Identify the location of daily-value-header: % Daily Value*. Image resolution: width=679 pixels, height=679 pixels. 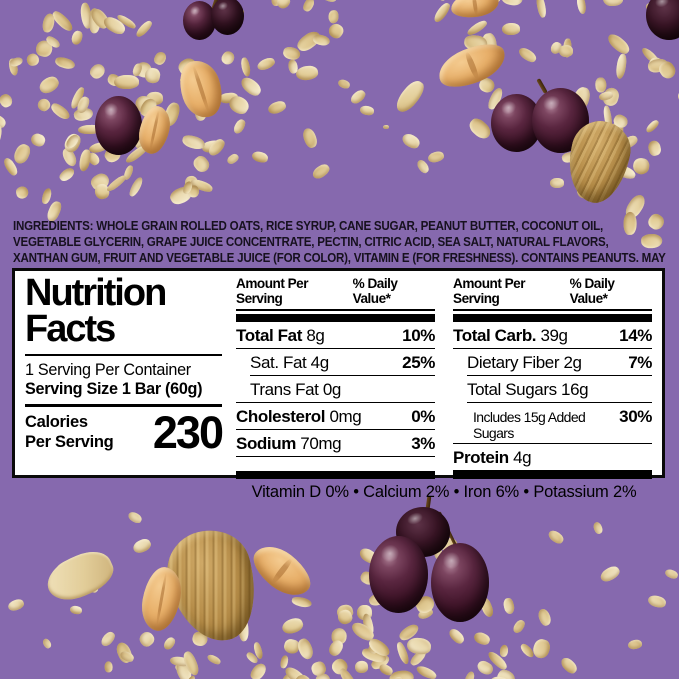
(592, 291).